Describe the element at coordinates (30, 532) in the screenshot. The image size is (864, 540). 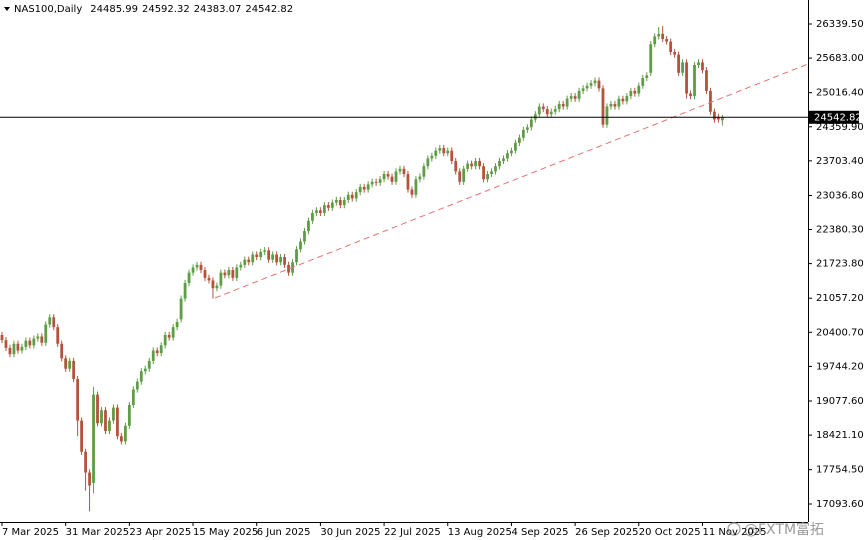
I see `x-tick-label: 7 Mar 2025` at that location.